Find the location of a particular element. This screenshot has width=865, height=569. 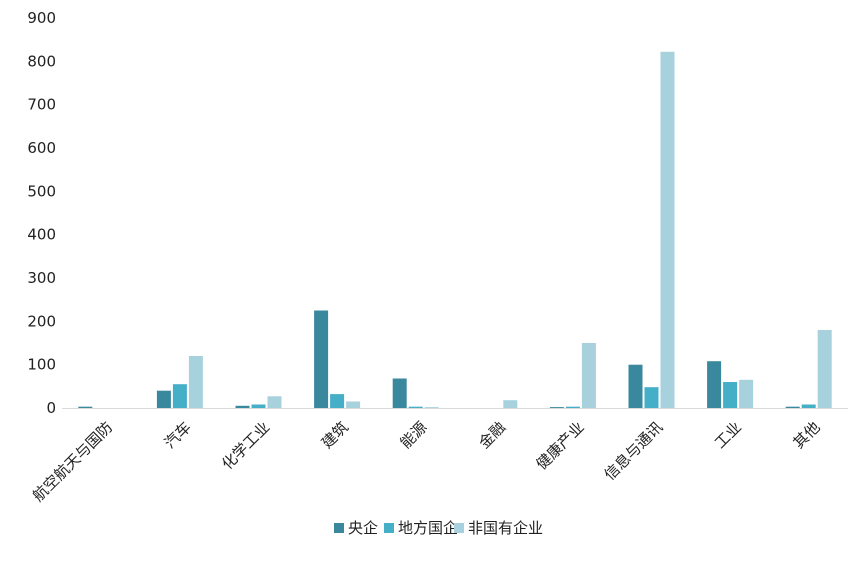

y-tick-label: 800 is located at coordinates (41, 61).